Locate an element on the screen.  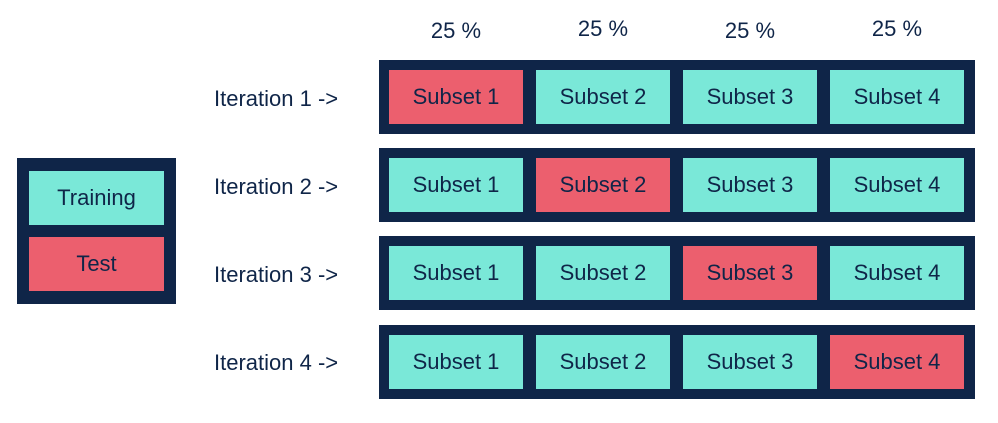
legend: Training Test is located at coordinates (96, 231).